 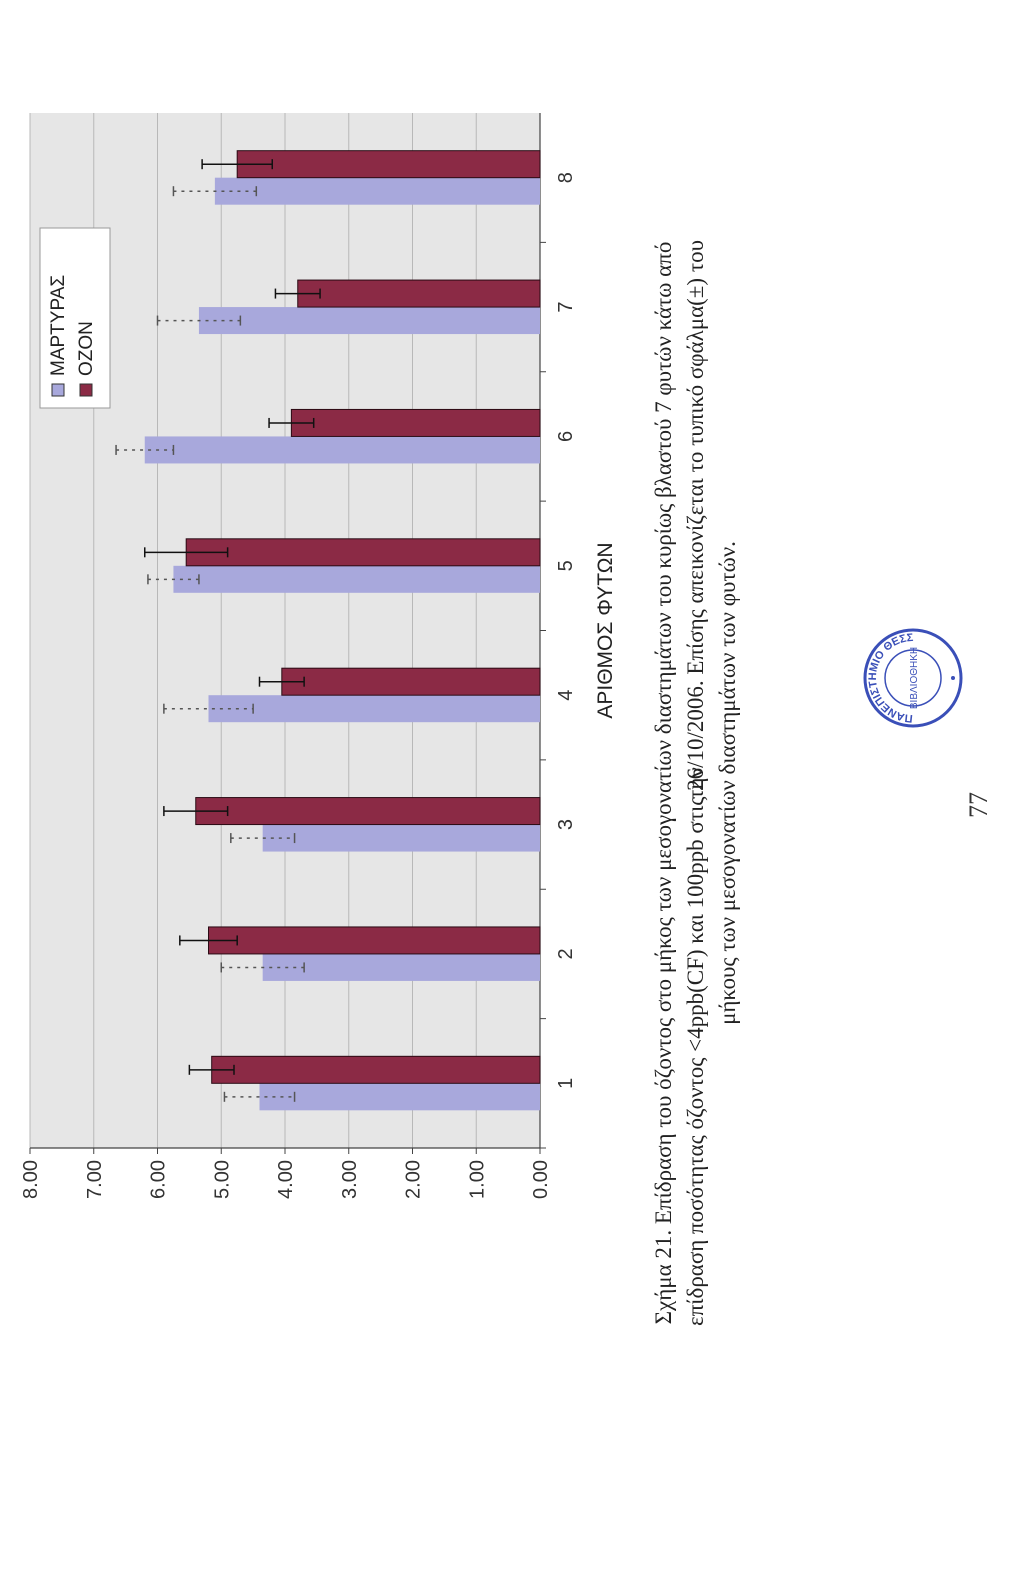 I want to click on y-tick-label: 7.00, so click(x=95, y=1179).